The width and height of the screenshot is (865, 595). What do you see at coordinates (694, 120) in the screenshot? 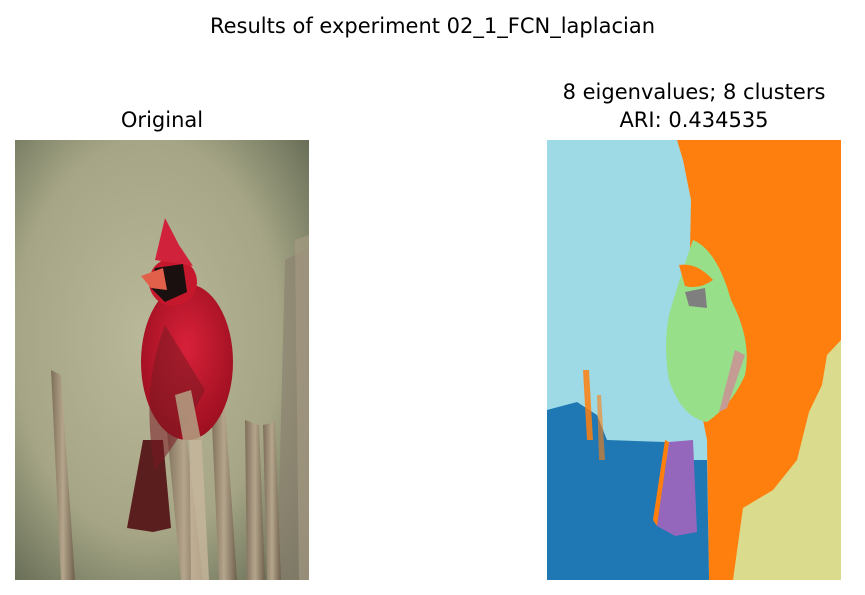
I see `segmentation-title-line2: ARI: 0.434535` at bounding box center [694, 120].